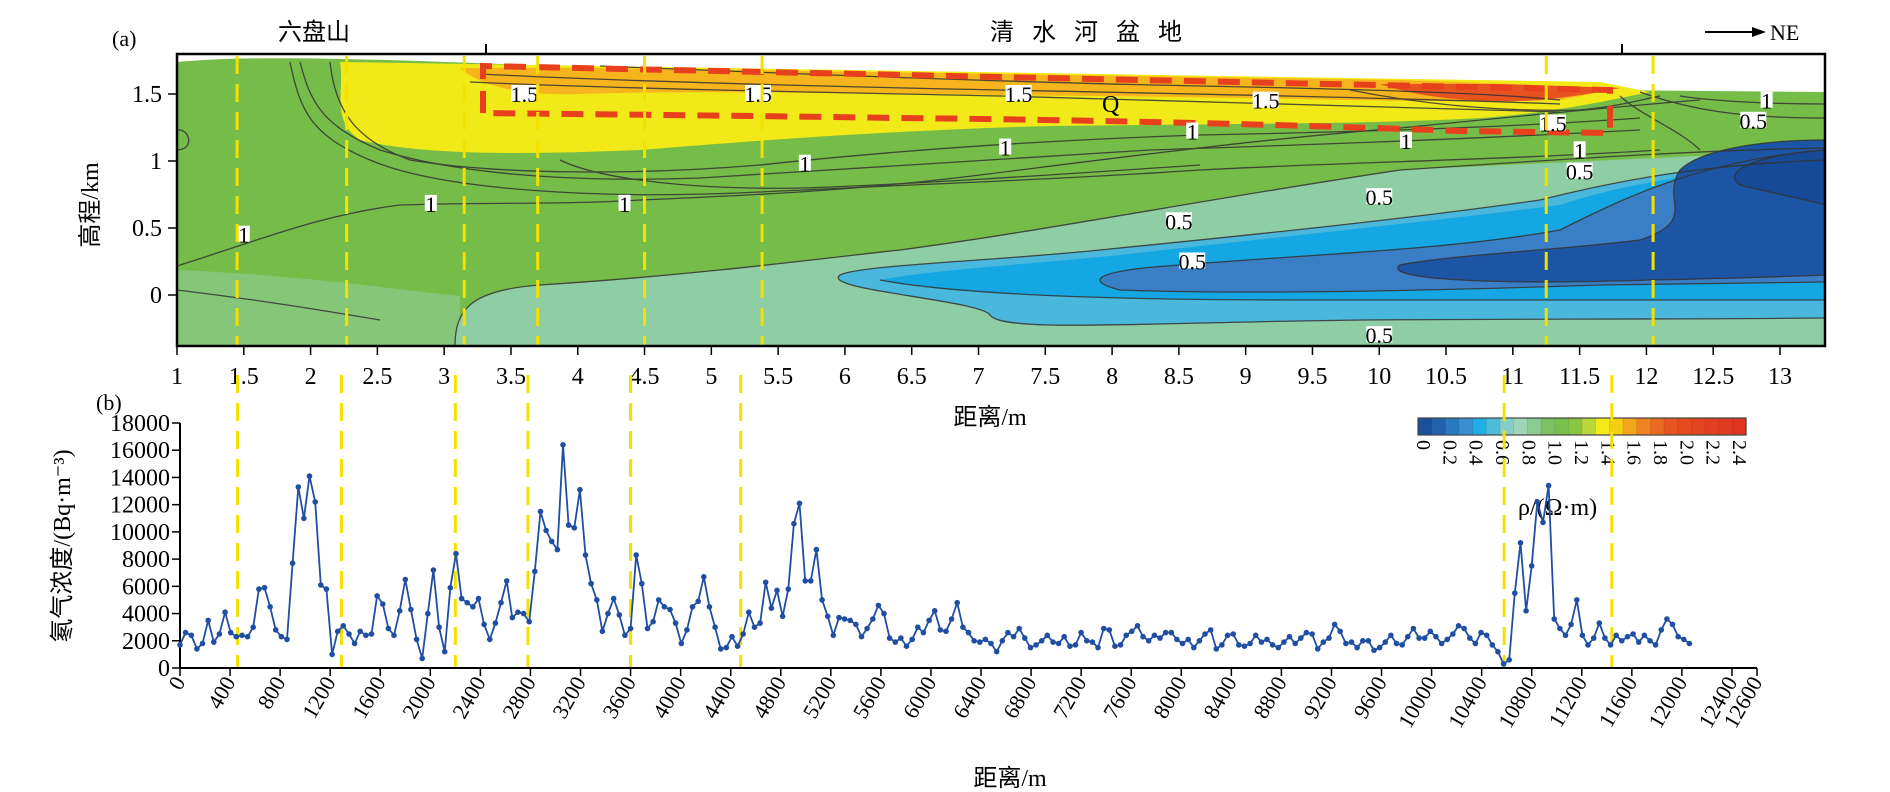 The width and height of the screenshot is (1890, 792). What do you see at coordinates (669, 697) in the screenshot?
I see `x-tick-label-b: 4000` at bounding box center [669, 697].